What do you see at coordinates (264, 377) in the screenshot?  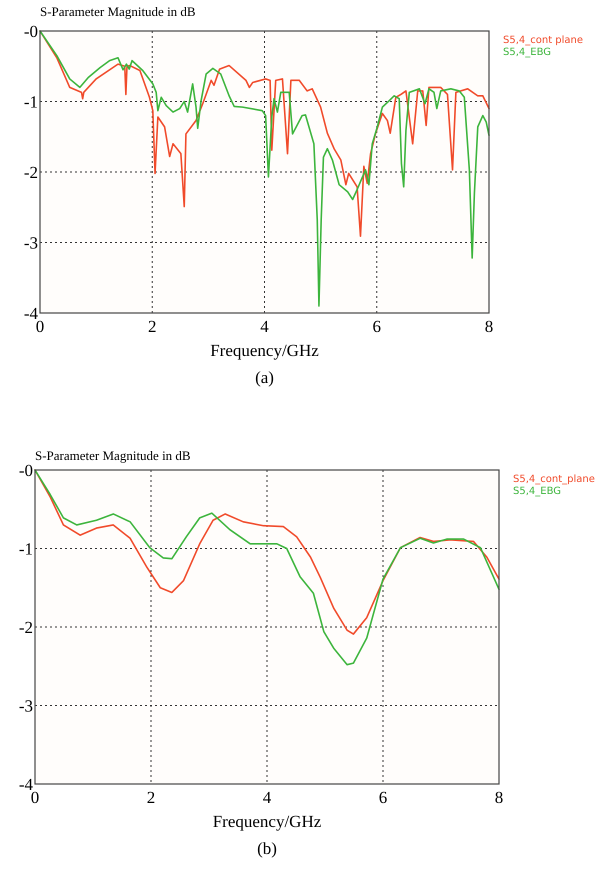 I see `text: (a)` at bounding box center [264, 377].